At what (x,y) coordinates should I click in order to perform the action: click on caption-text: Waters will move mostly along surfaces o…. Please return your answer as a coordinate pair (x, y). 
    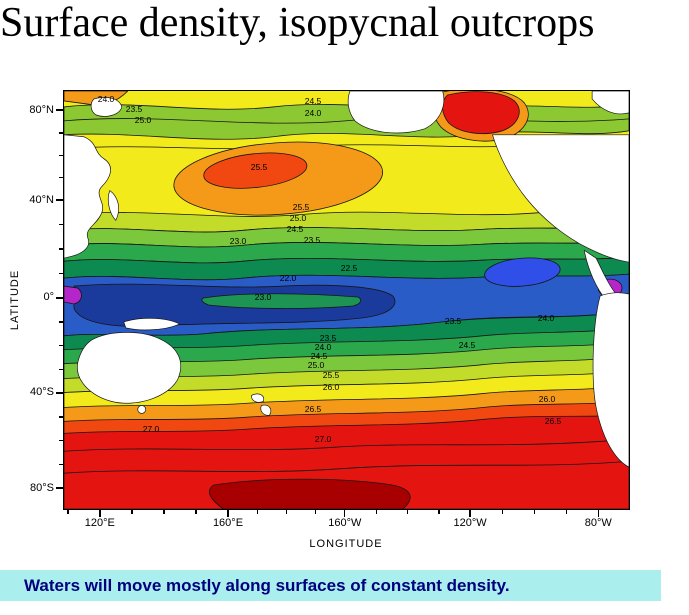
    Looking at the image, I should click on (267, 585).